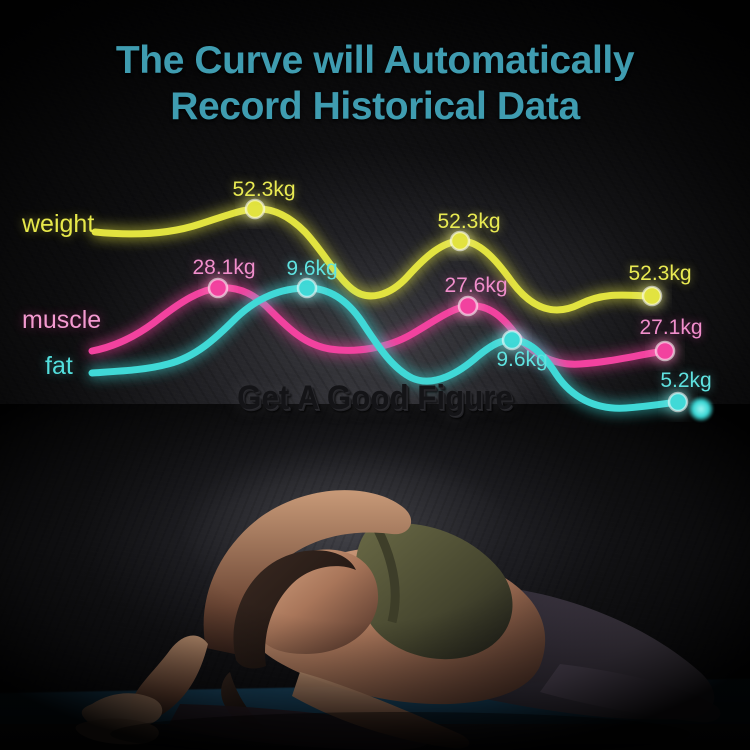 This screenshot has height=750, width=750. What do you see at coordinates (671, 327) in the screenshot?
I see `data-point-label-muscle: 27.1kg` at bounding box center [671, 327].